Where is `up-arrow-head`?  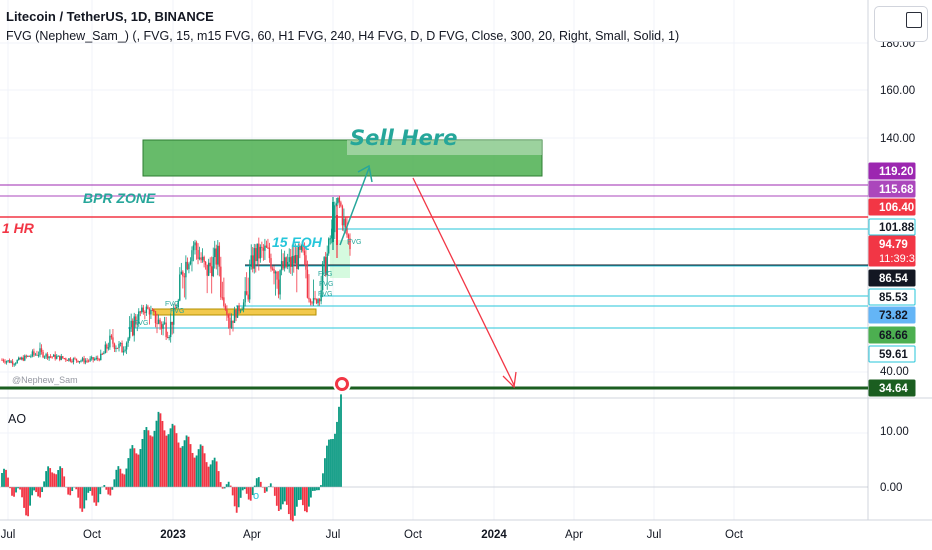
up-arrow-head is located at coordinates (365, 173).